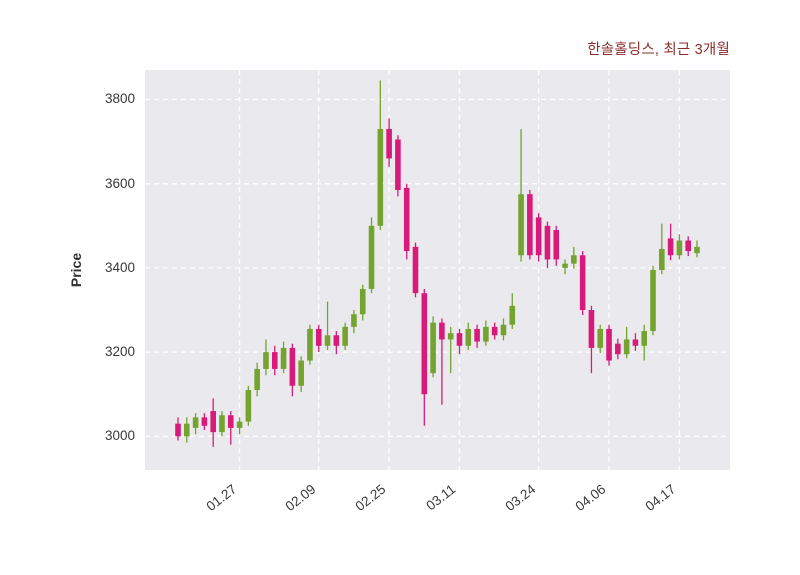  I want to click on x-tick-label: 02.09, so click(300, 498).